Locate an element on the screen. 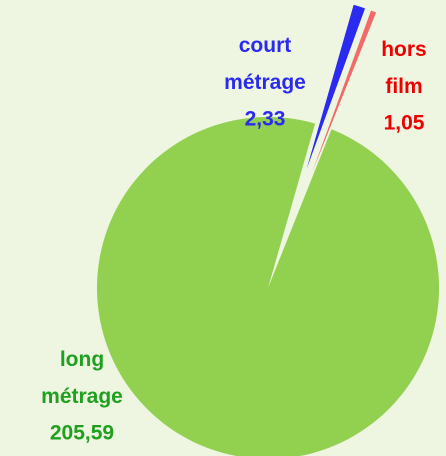 This screenshot has height=456, width=446. slice-label: court métrage 2,33 is located at coordinates (265, 82).